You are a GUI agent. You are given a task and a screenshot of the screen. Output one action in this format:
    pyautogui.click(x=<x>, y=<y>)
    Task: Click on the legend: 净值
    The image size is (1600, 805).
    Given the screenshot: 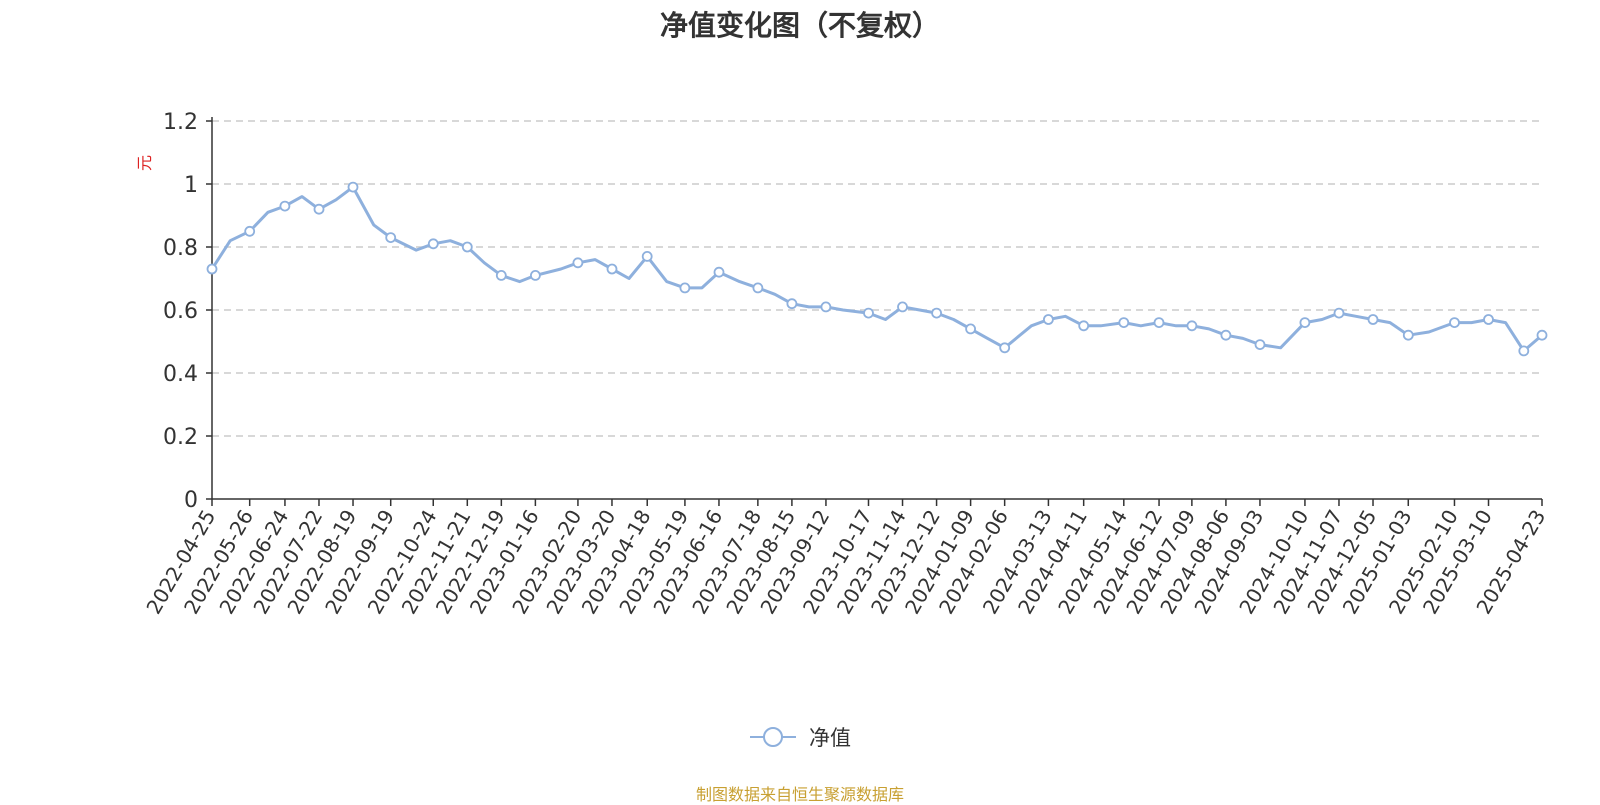 What is the action you would take?
    pyautogui.click(x=800, y=737)
    